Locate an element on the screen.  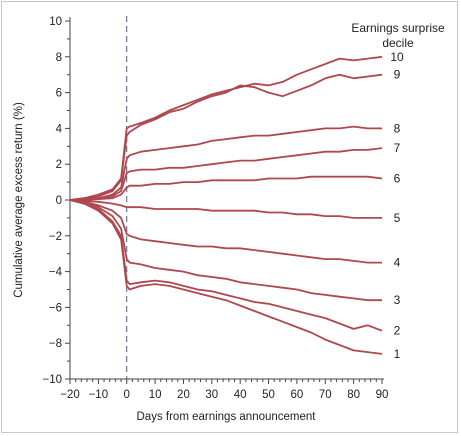
series-label-decile-5: 5 is located at coordinates (397, 218).